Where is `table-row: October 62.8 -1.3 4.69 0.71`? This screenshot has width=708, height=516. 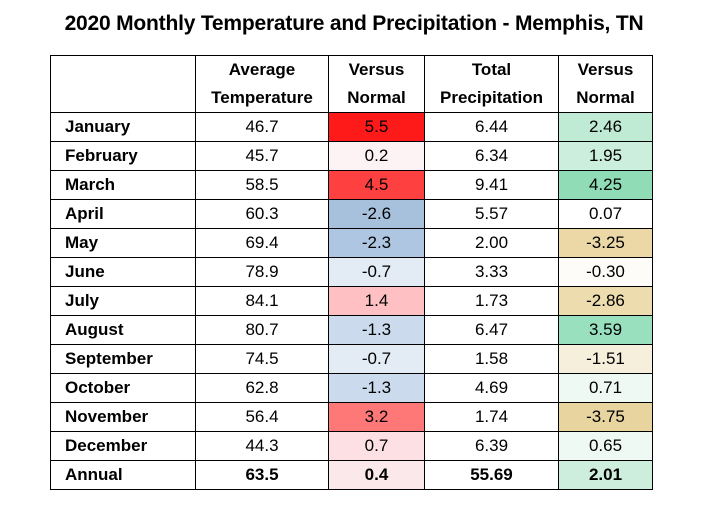 table-row: October 62.8 -1.3 4.69 0.71 is located at coordinates (351, 388).